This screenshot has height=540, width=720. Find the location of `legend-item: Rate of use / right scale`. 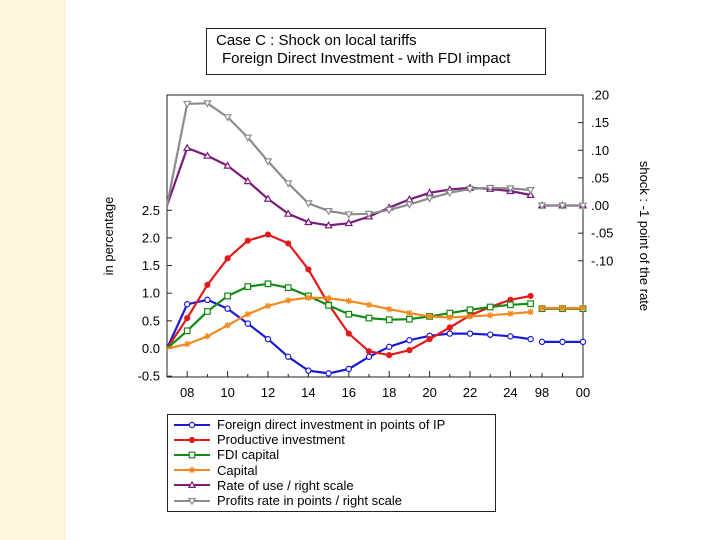

legend-item: Rate of use / right scale is located at coordinates (333, 485).